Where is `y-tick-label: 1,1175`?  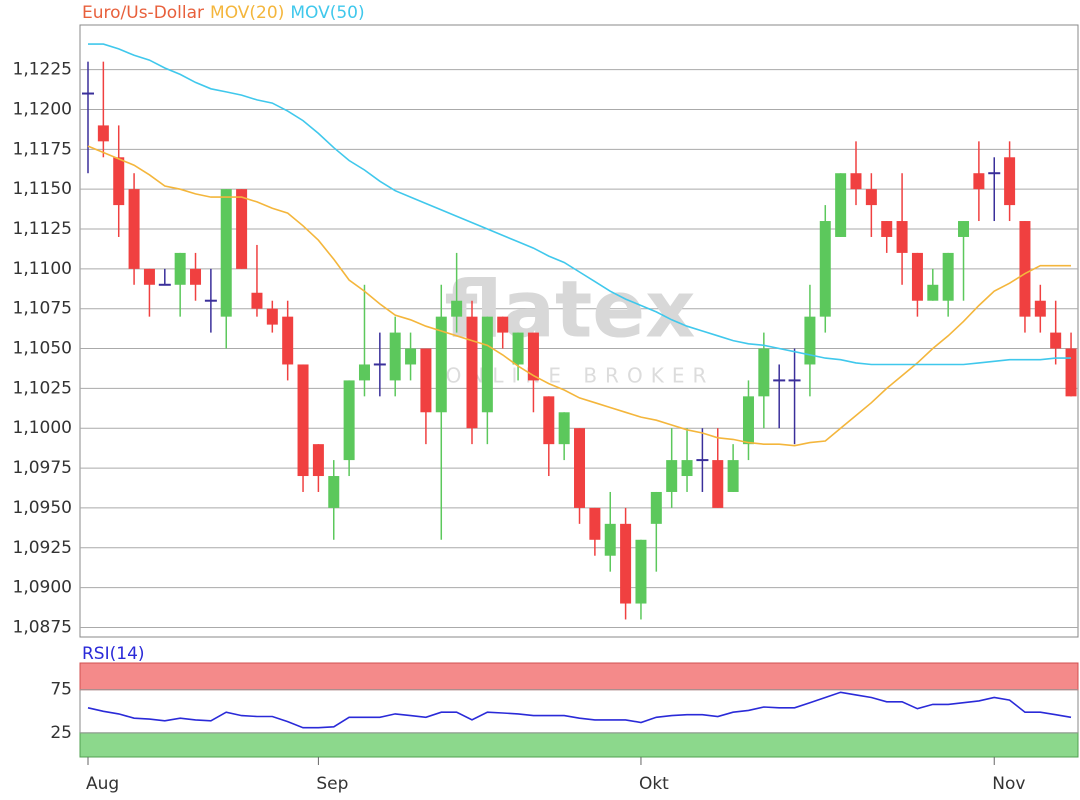
y-tick-label: 1,1175 is located at coordinates (42, 149).